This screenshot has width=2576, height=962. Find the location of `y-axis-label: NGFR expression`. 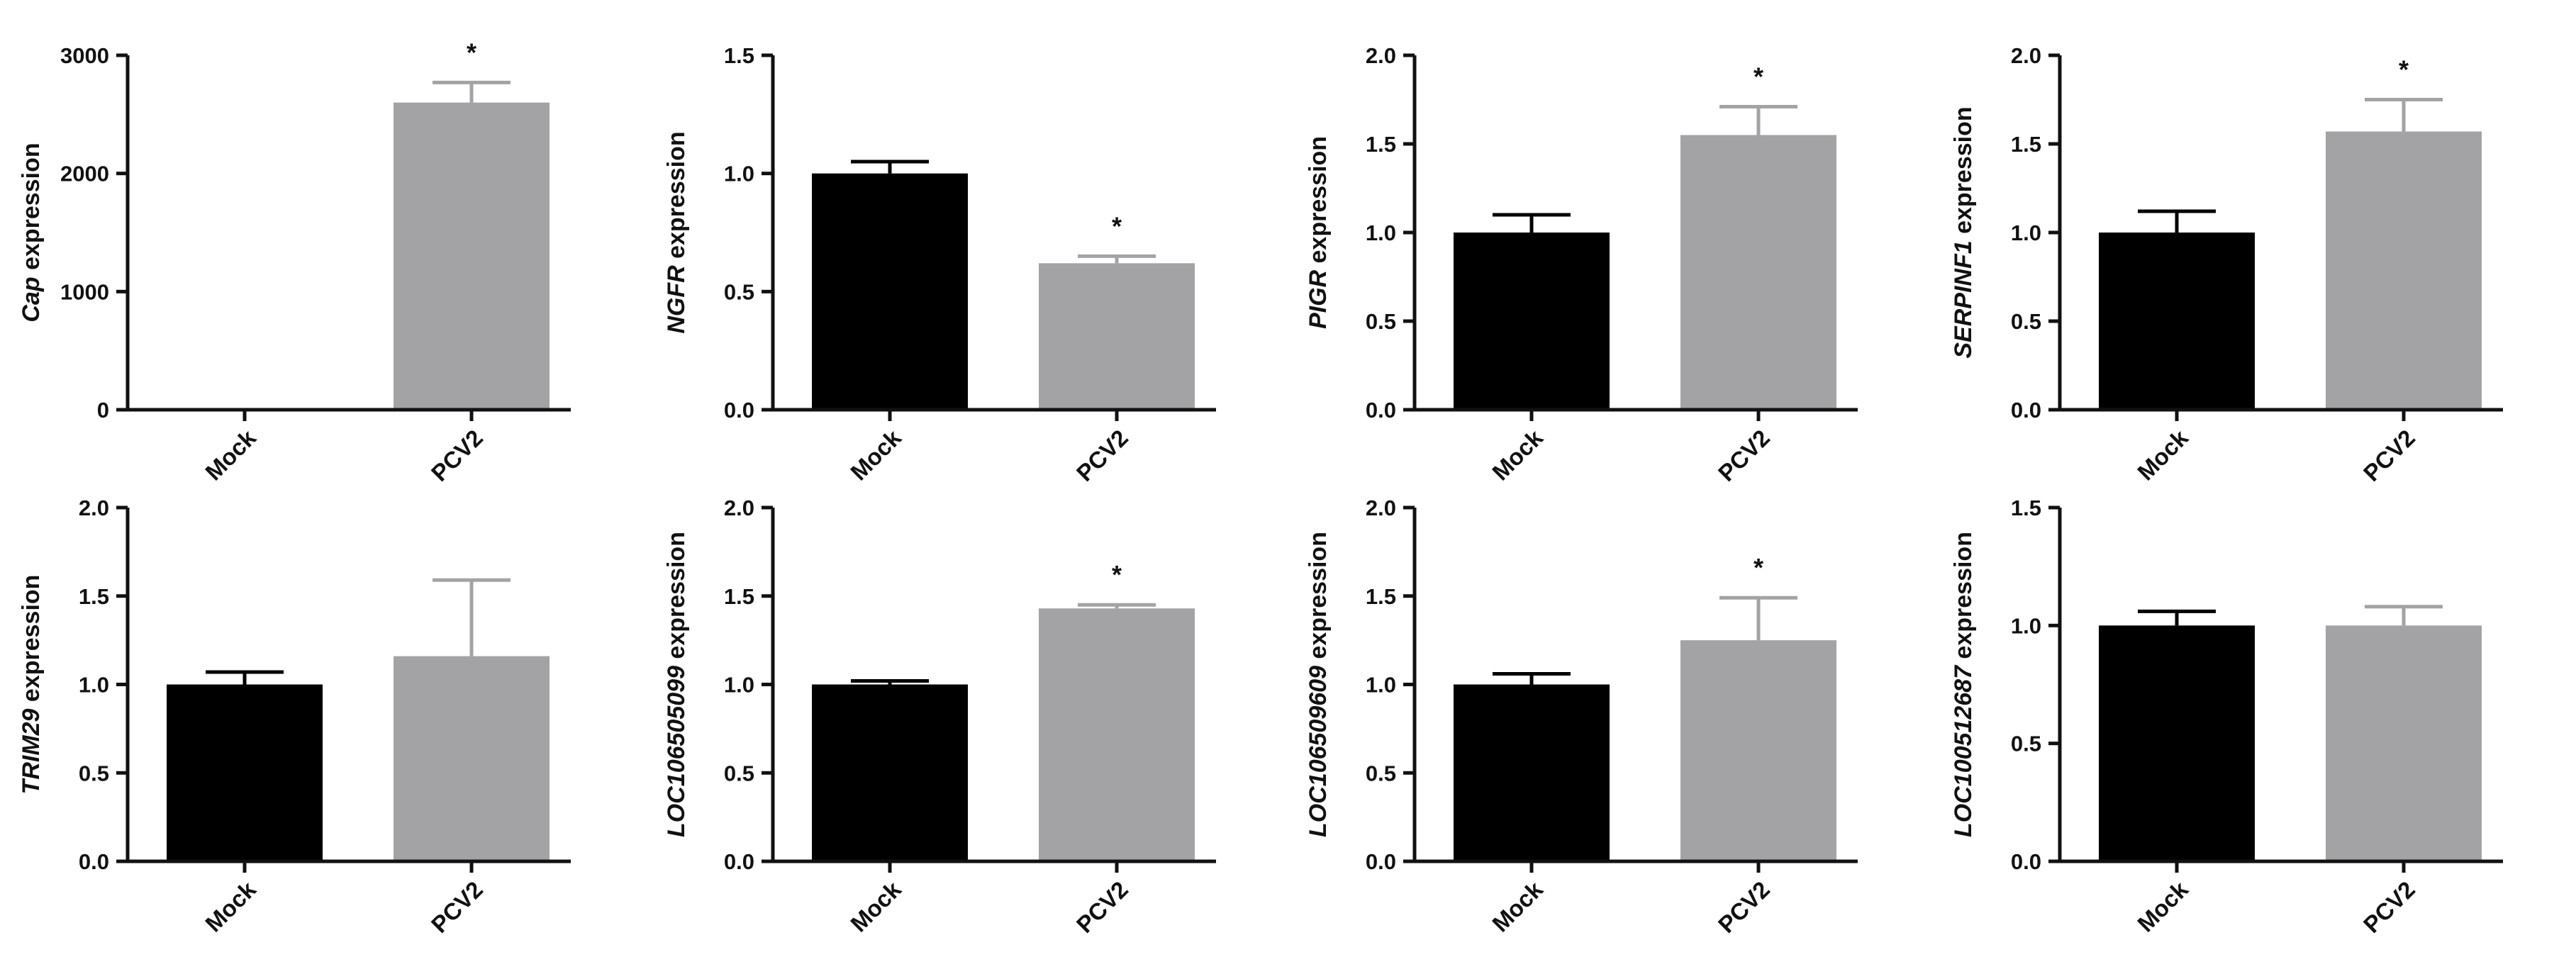

y-axis-label: NGFR expression is located at coordinates (676, 232).